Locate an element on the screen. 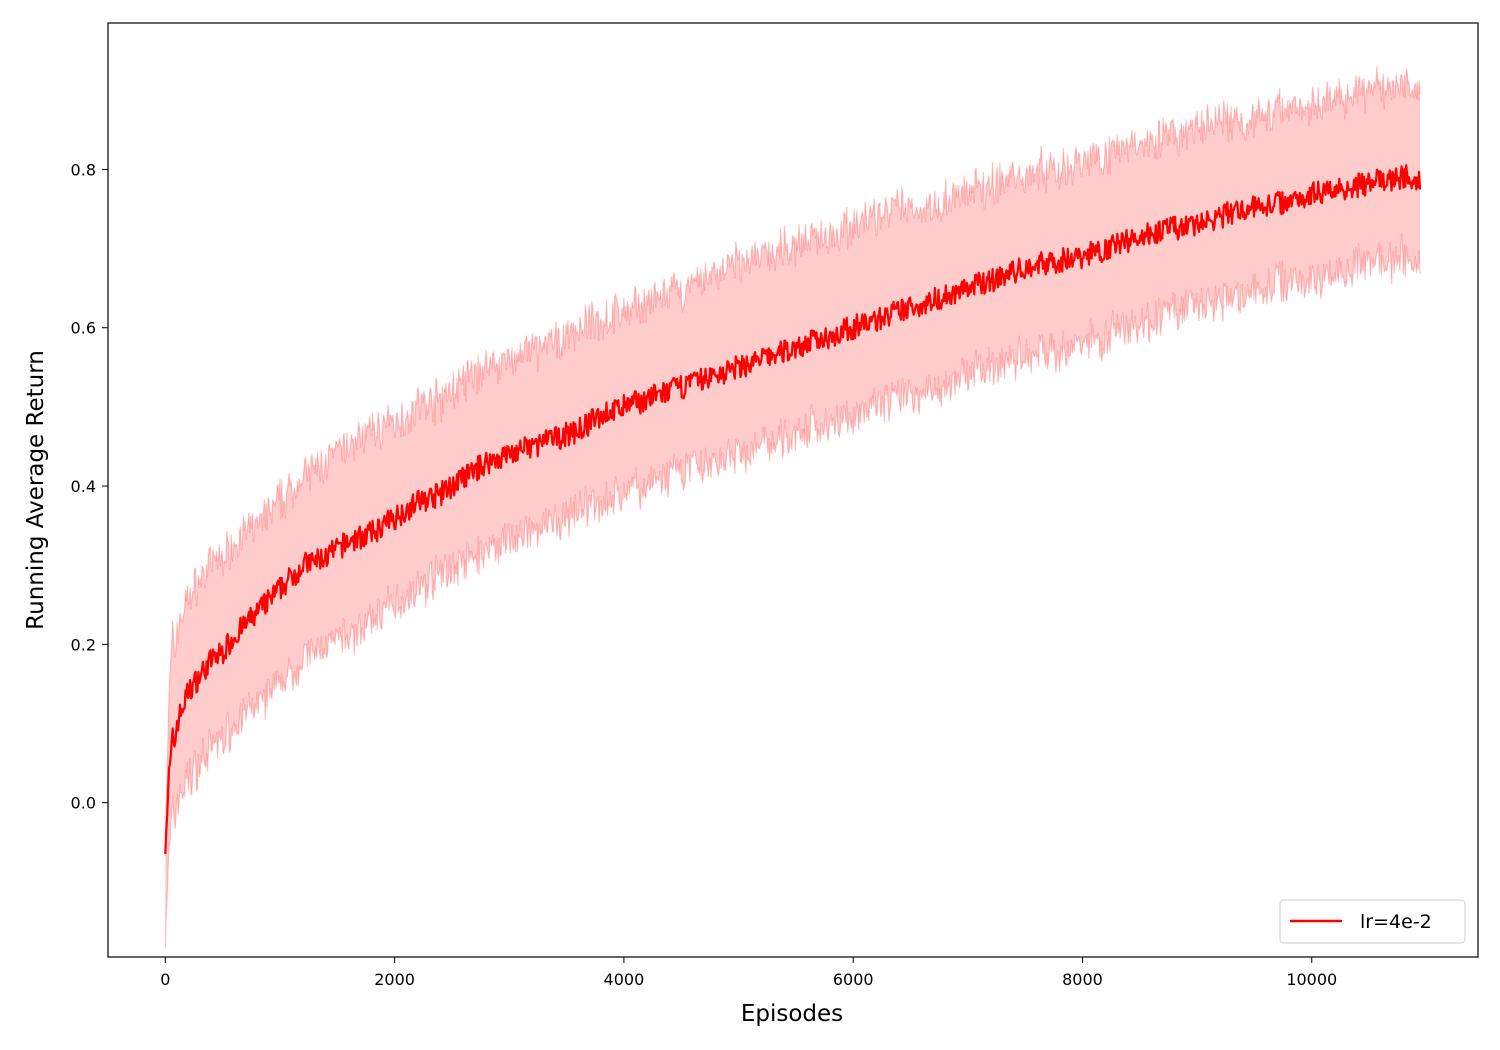  x-tick-label: 6000 is located at coordinates (853, 979).